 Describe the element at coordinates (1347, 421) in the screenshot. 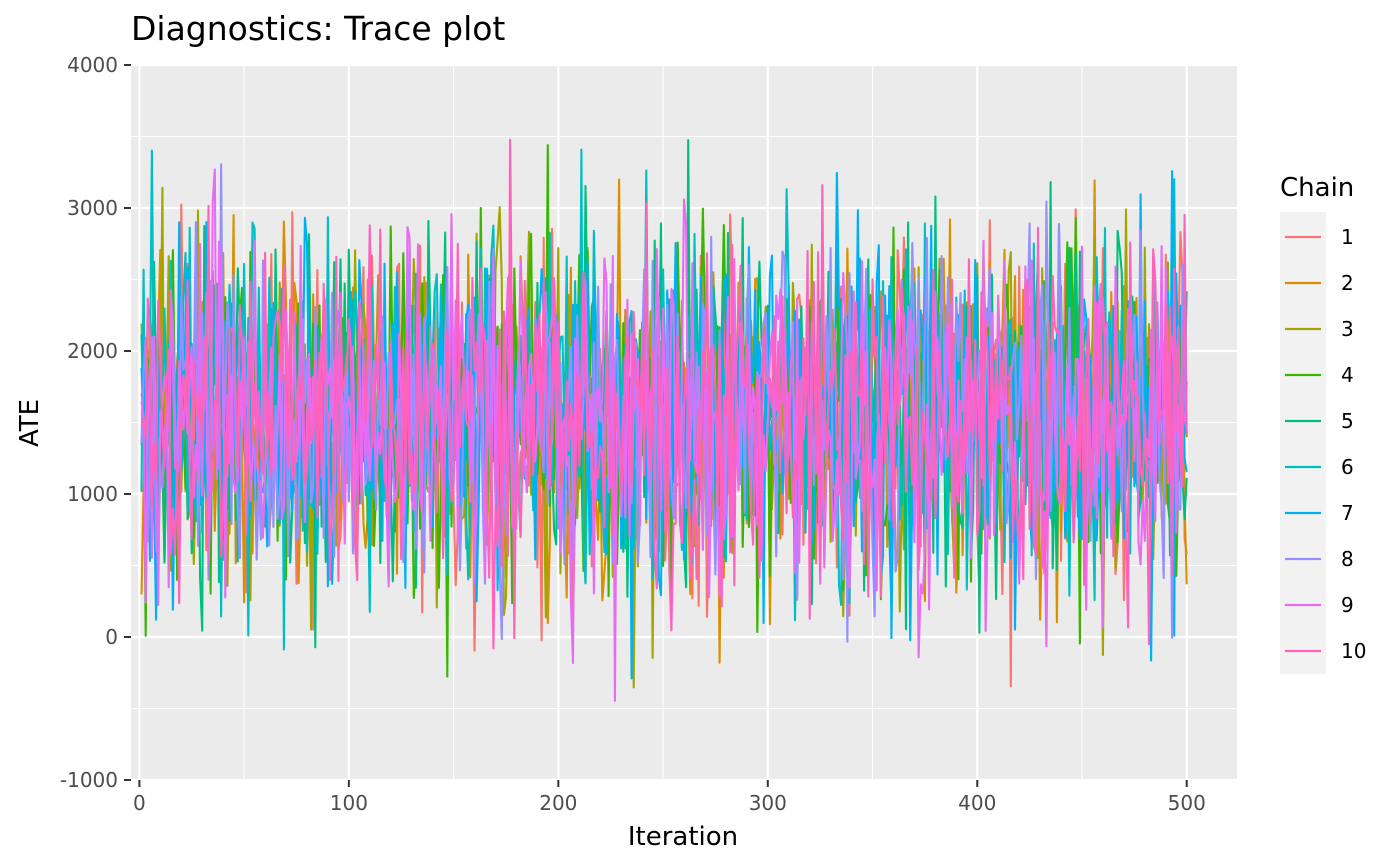

I see `legend-label-chain-5: 5` at that location.